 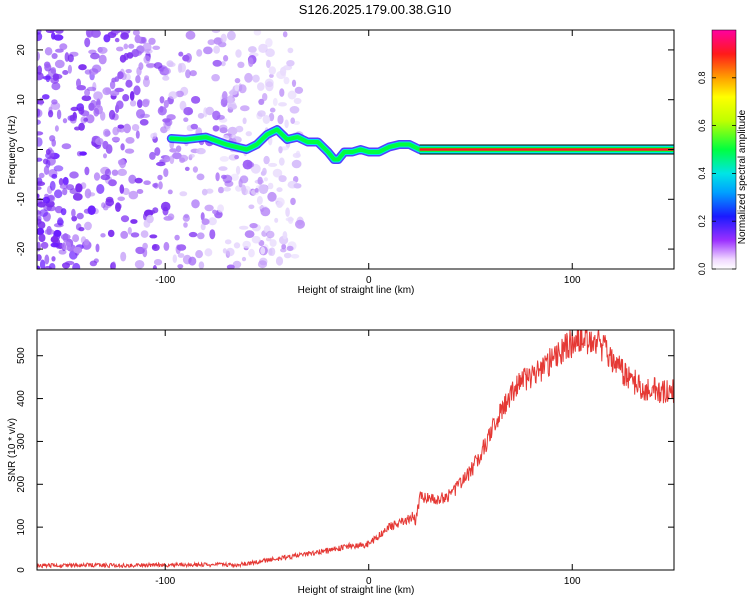 What do you see at coordinates (356, 290) in the screenshot?
I see `spectrogram-x-axis-label: Height of straight line (km)` at bounding box center [356, 290].